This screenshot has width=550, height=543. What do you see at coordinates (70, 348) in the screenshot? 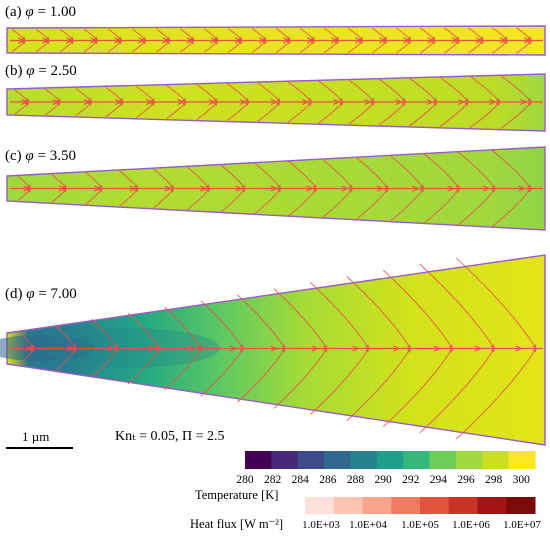
I see `panel-d-flow-arrow` at bounding box center [70, 348].